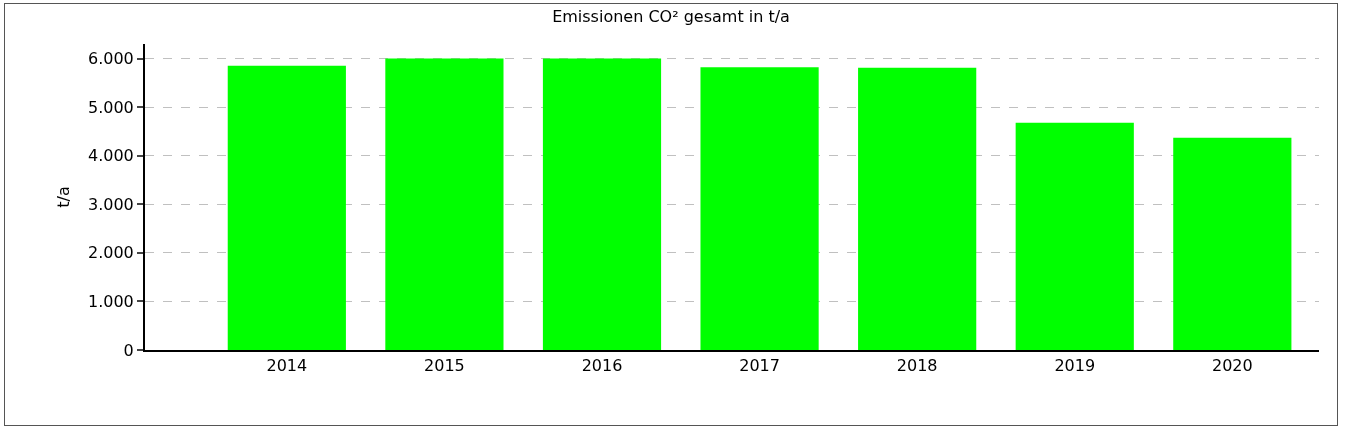 The image size is (1345, 429). Describe the element at coordinates (287, 366) in the screenshot. I see `x-tick-label: 2014` at that location.